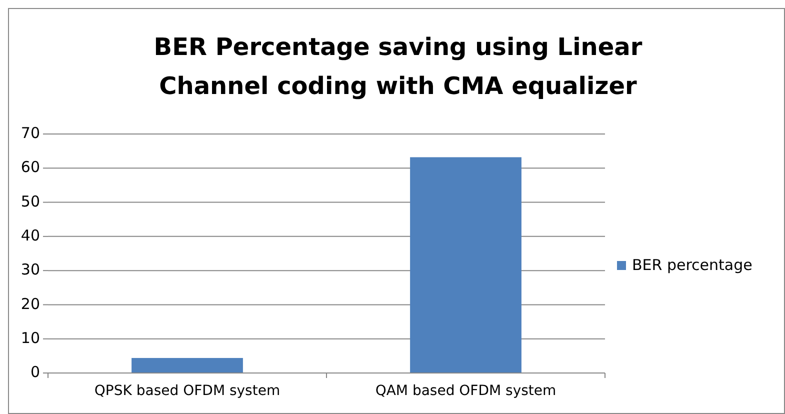 The height and width of the screenshot is (414, 785). Describe the element at coordinates (30, 201) in the screenshot. I see `y-tick-label: 50` at that location.